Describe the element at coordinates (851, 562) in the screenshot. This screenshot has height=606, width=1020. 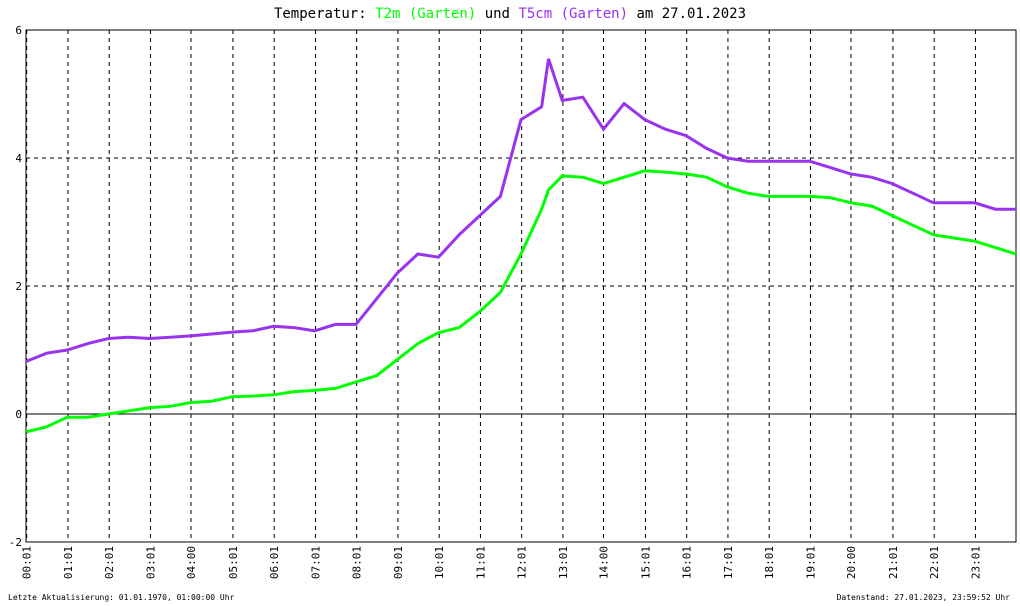
I see `x-tick-label: 20:00` at that location.